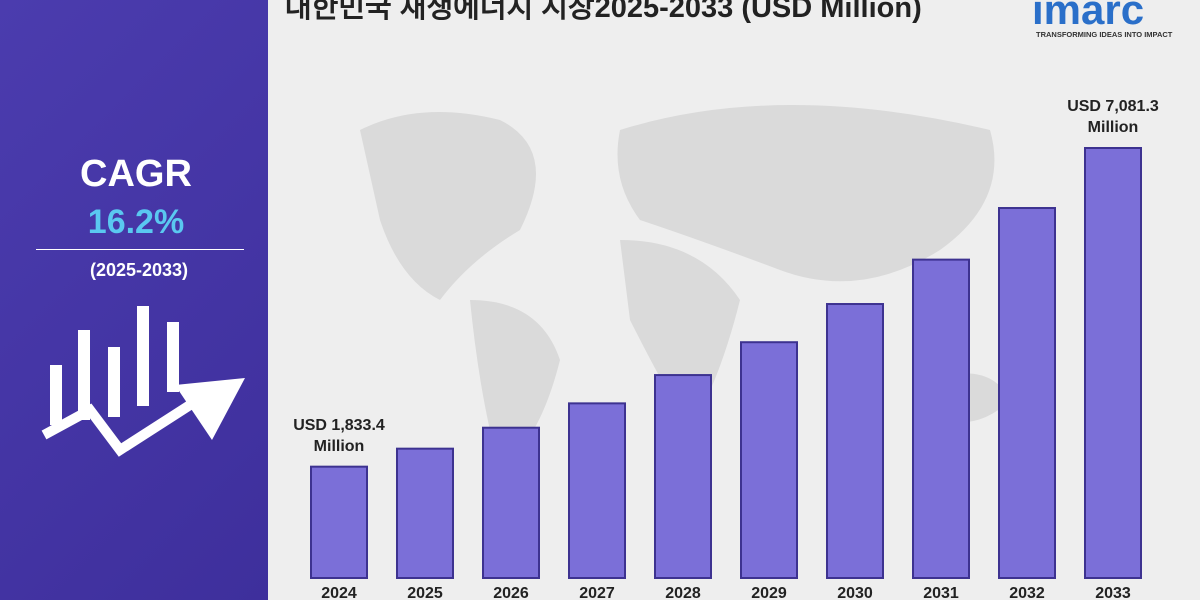 This screenshot has height=600, width=1200. I want to click on logo-tagline: TRANSFORMING IDEAS INTO IMPACT, so click(1104, 34).